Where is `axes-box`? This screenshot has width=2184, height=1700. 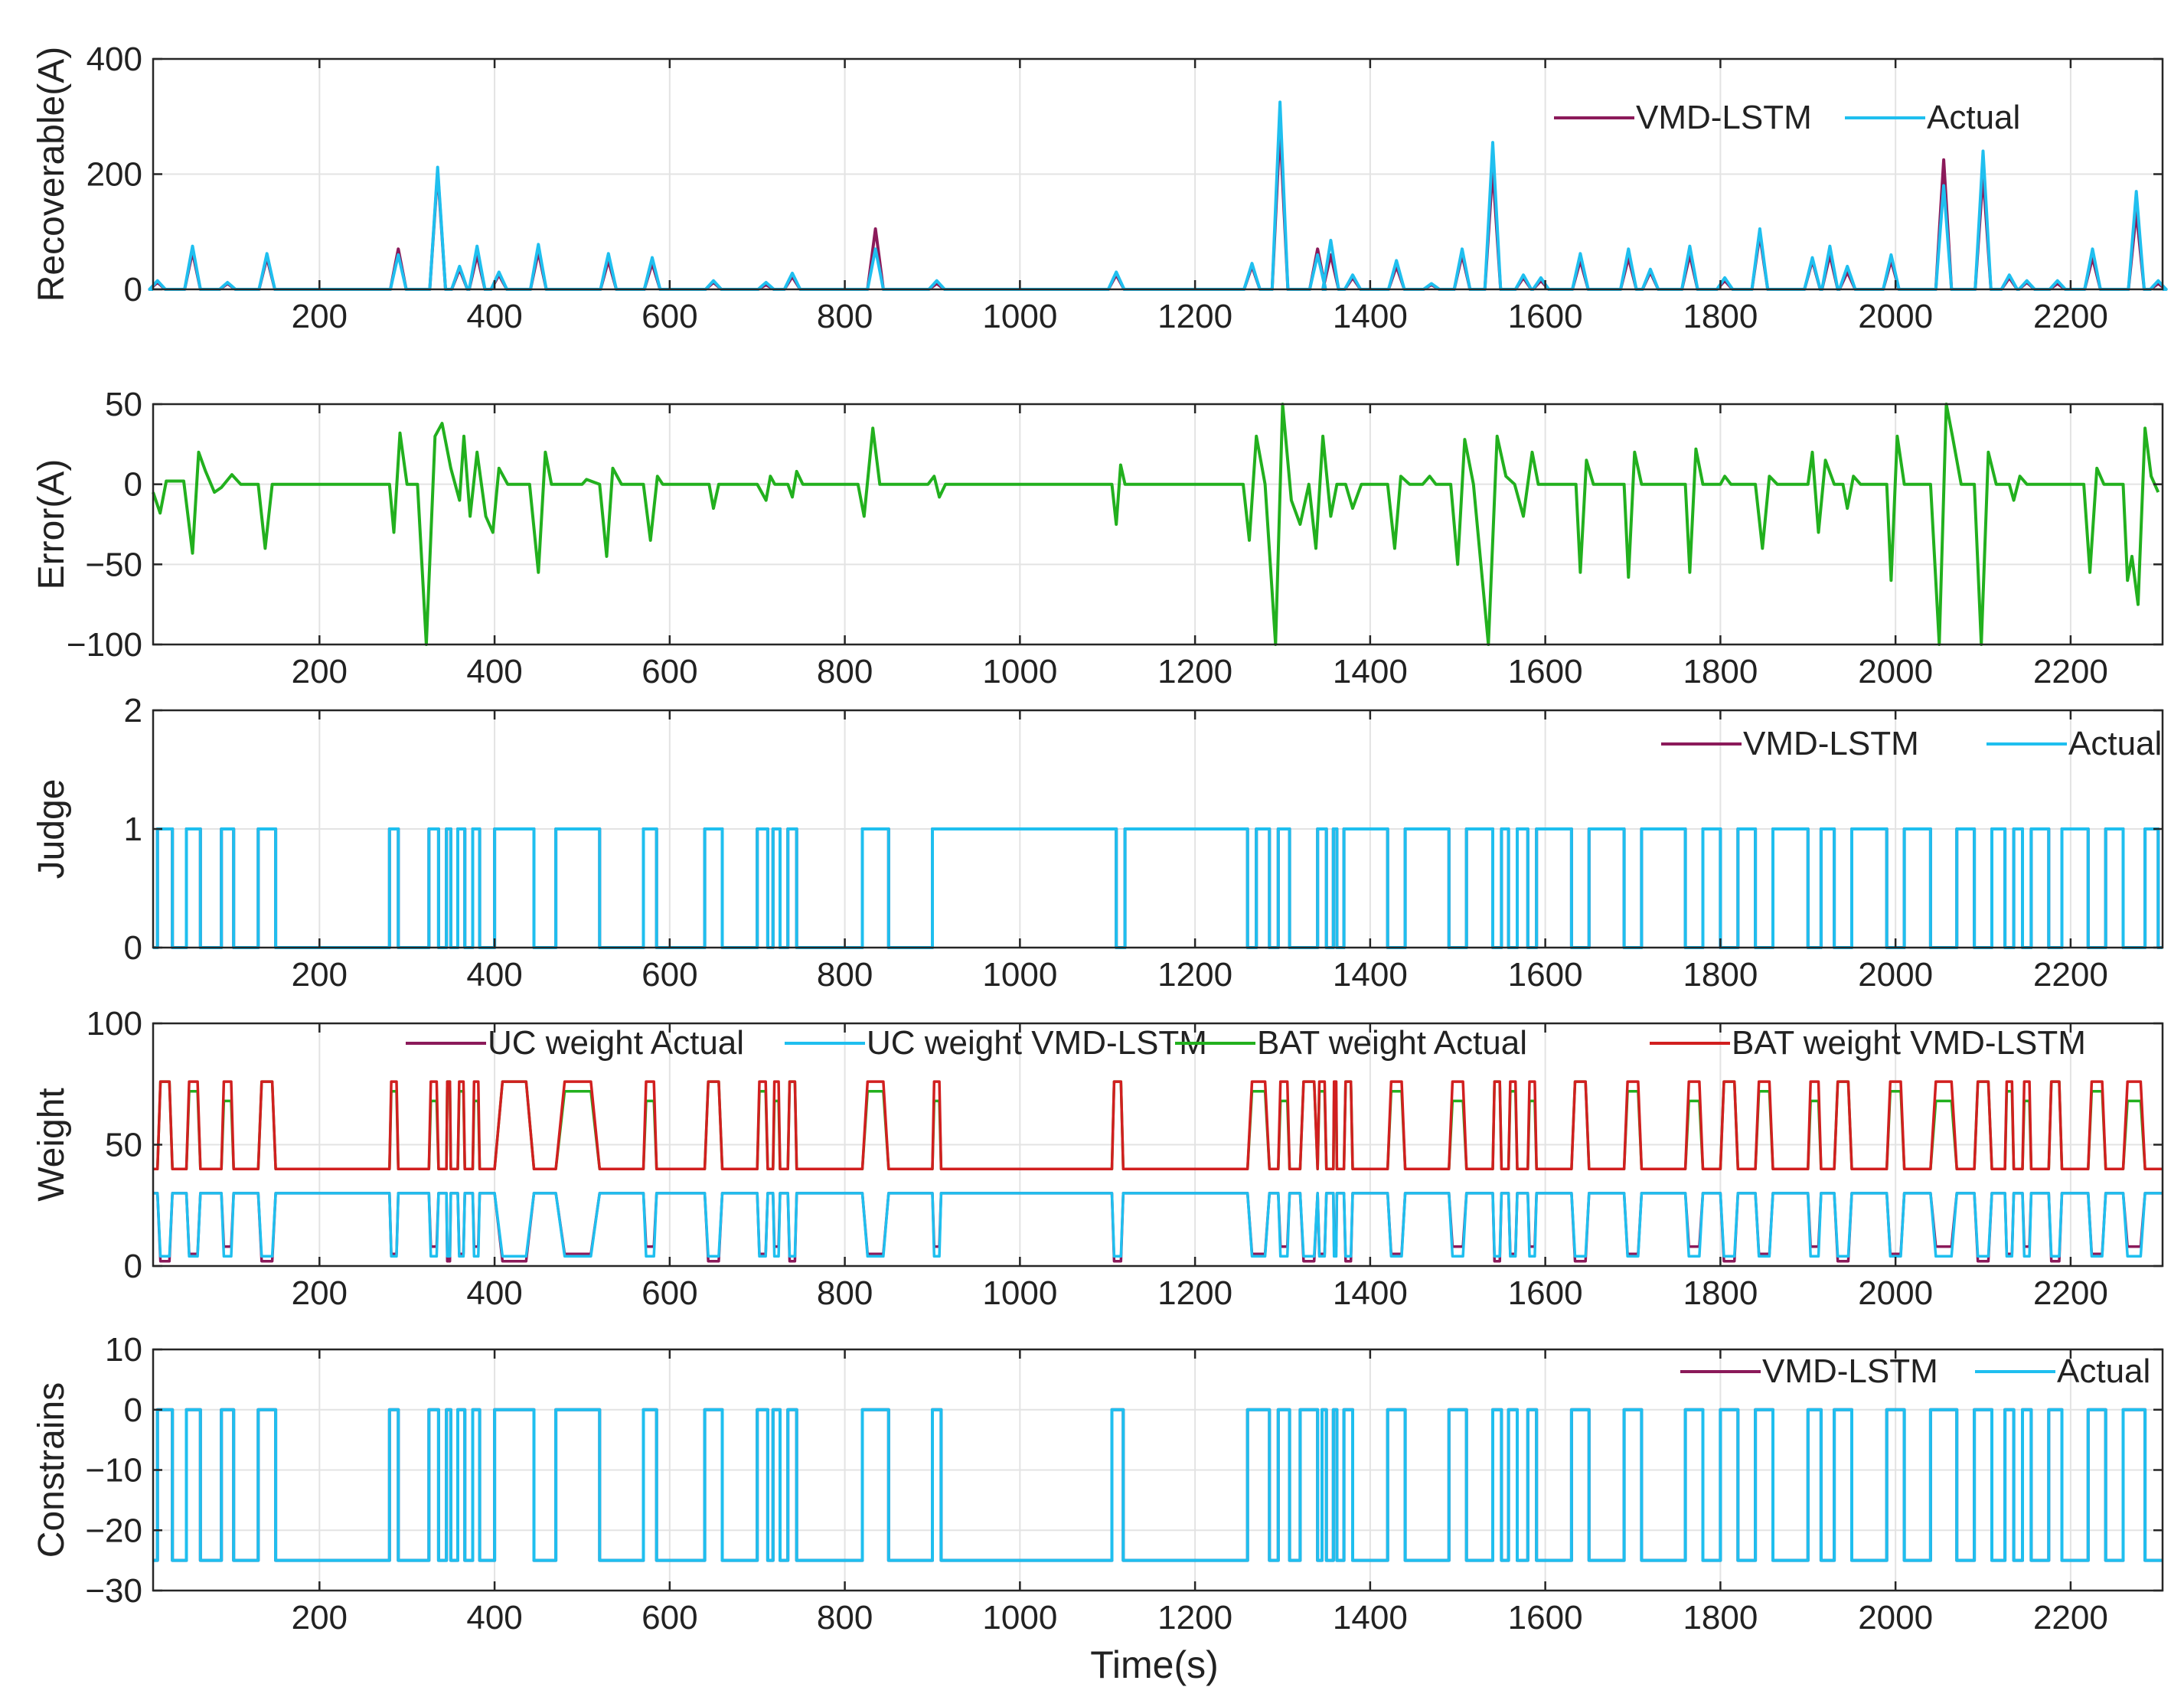
axes-box is located at coordinates (1158, 524).